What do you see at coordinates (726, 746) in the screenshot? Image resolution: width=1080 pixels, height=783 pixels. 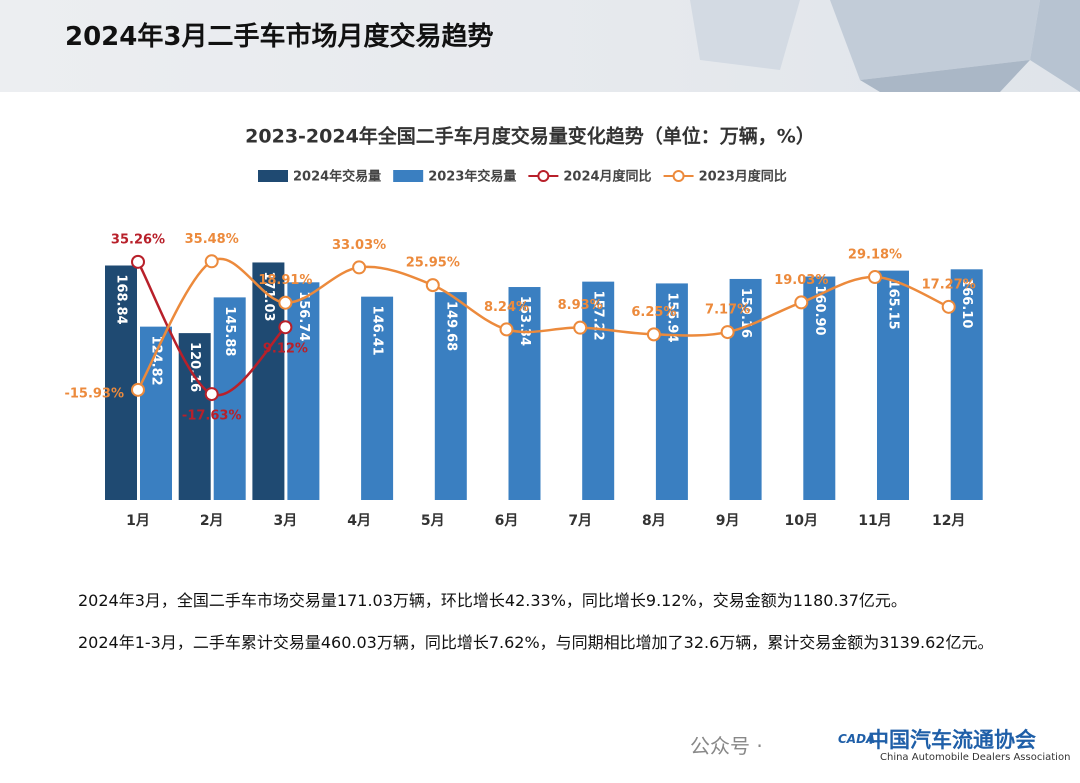 I see `wechat-label: 公众号 ·` at bounding box center [726, 746].